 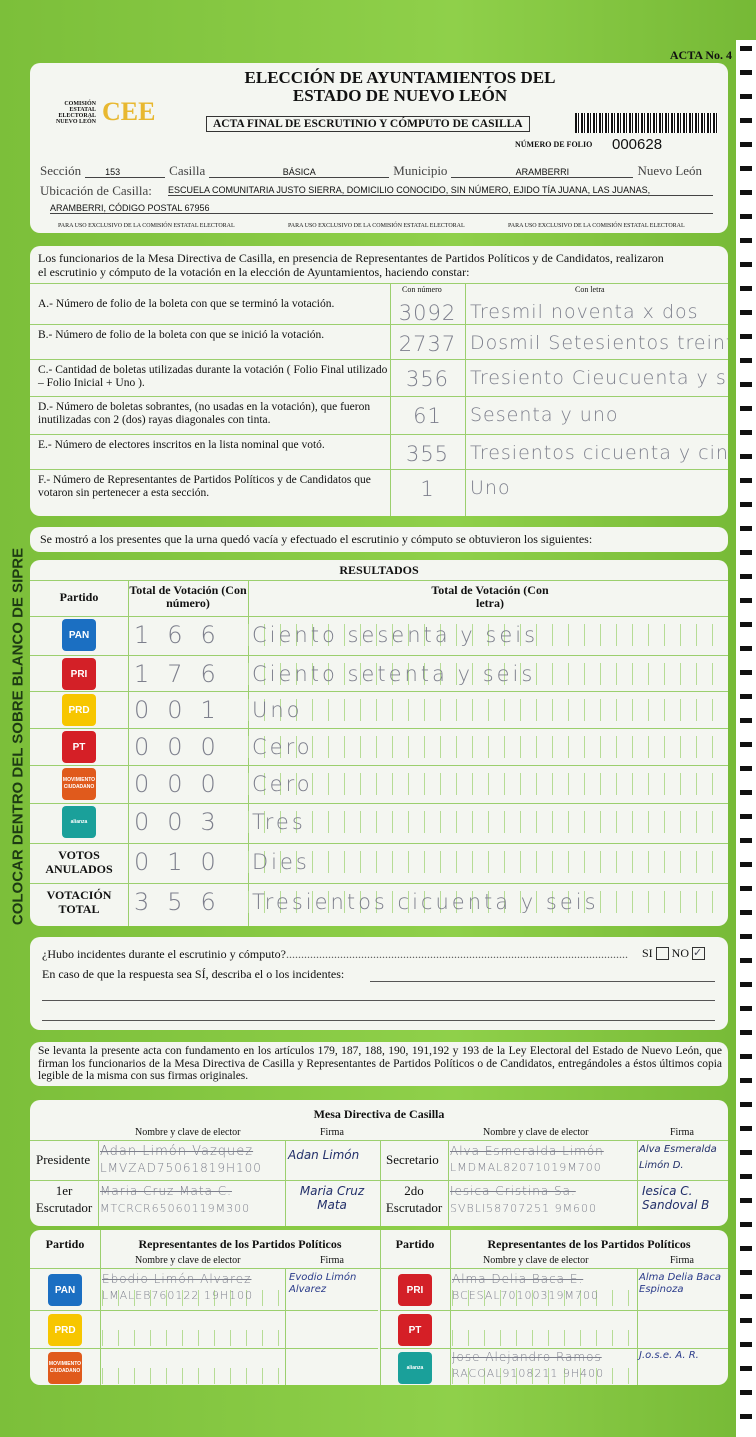 What do you see at coordinates (381, 208) in the screenshot?
I see `ubicacion-line-2: ARAMBERRI, CÓDIGO POSTAL 67956` at bounding box center [381, 208].